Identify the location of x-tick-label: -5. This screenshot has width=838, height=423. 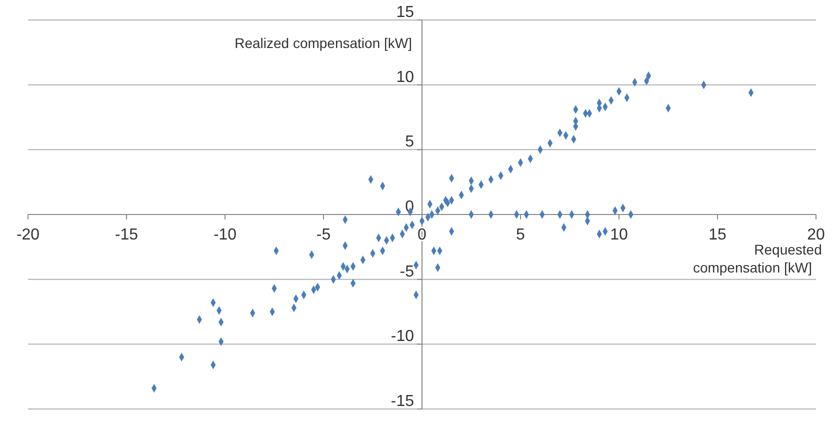
(323, 235).